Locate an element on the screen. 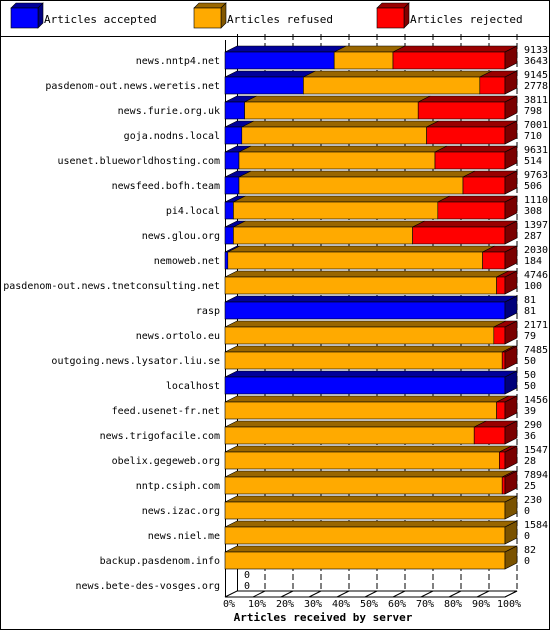  value-total: 230 is located at coordinates (533, 500).